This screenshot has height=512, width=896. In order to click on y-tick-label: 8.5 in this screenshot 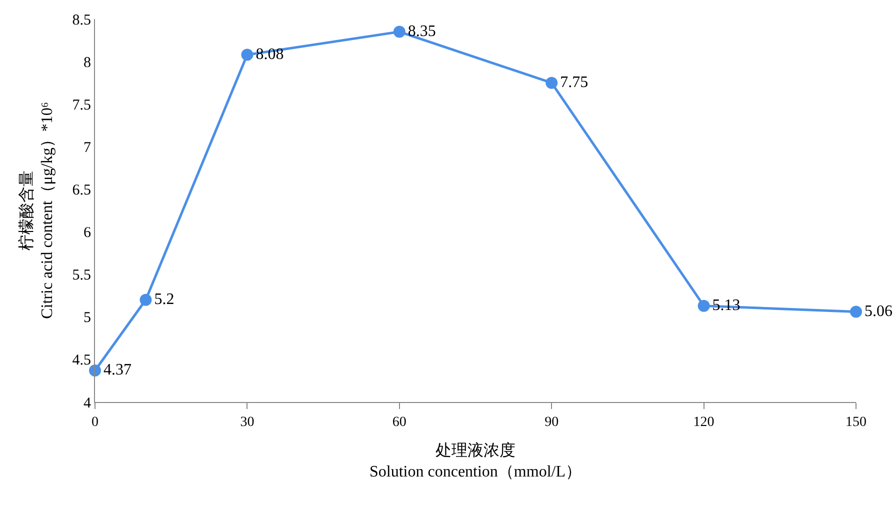, I will do `click(81, 20)`.